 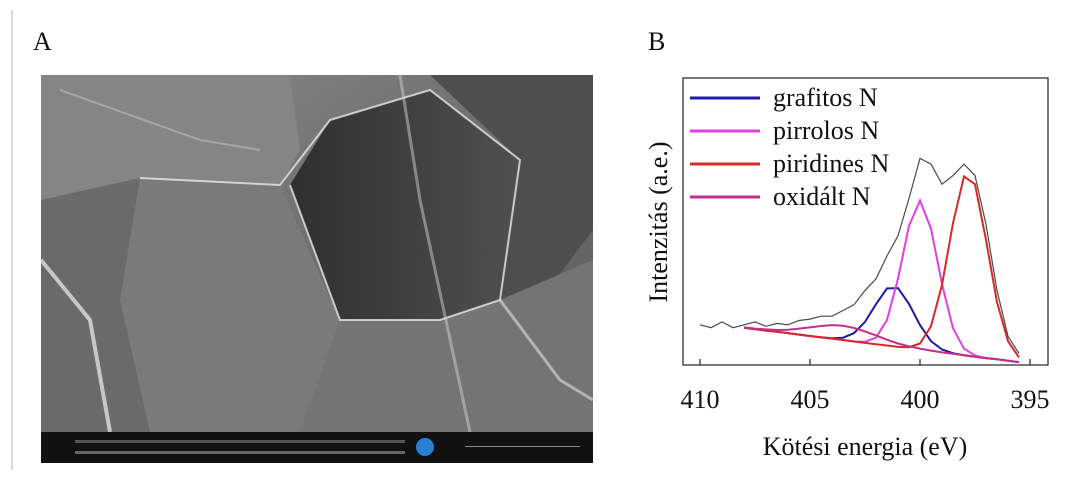 What do you see at coordinates (700, 399) in the screenshot?
I see `x-tick-label: 410` at bounding box center [700, 399].